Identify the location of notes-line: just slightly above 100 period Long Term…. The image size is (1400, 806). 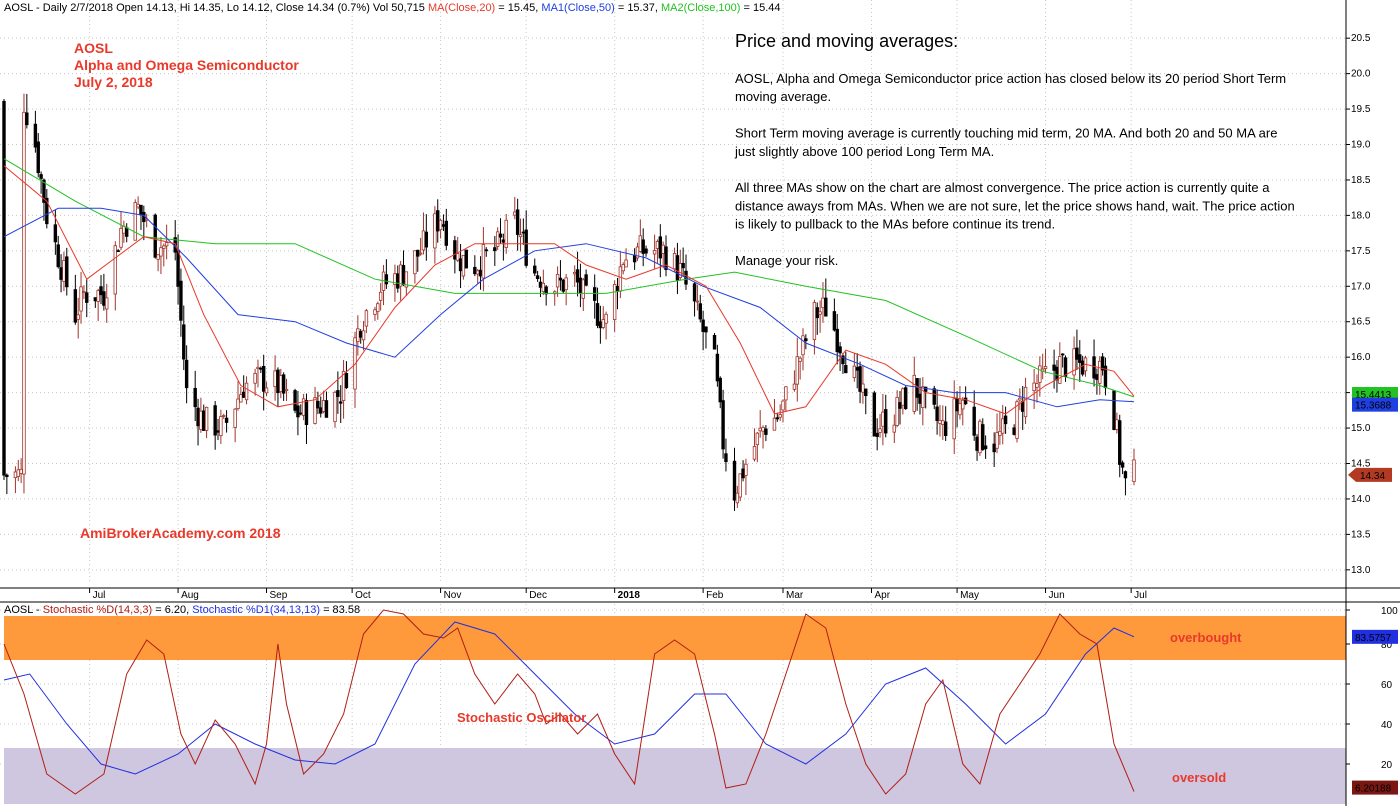
(864, 151).